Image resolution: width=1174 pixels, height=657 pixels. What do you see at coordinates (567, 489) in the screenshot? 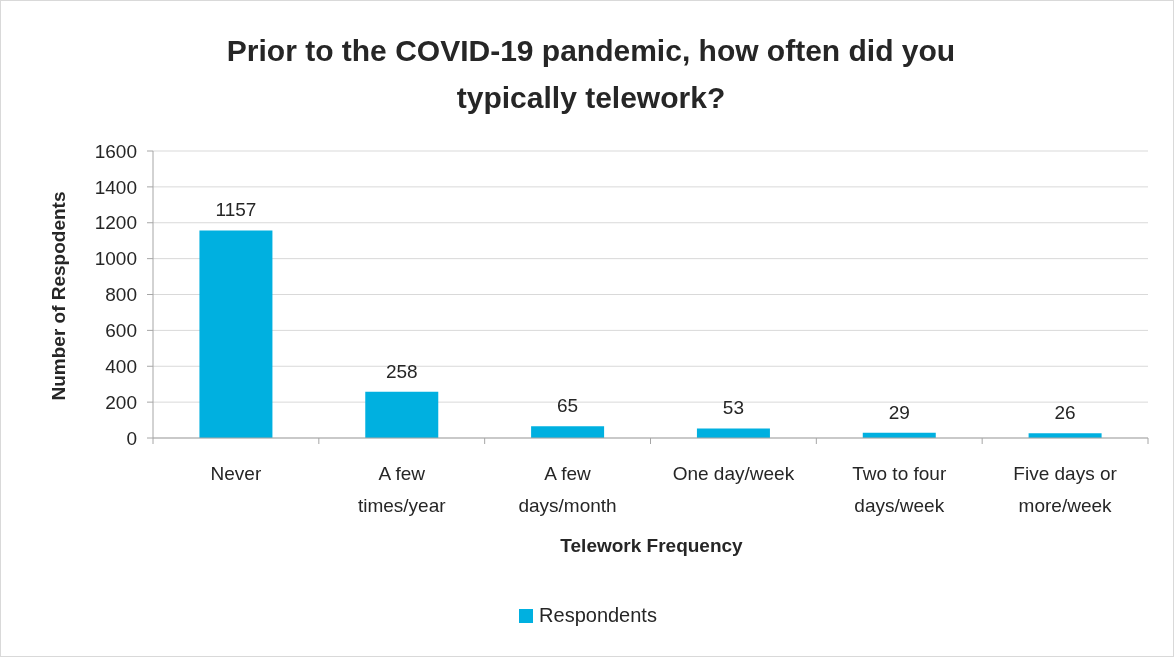
I see `x-tick-label: A few days/month` at bounding box center [567, 489].